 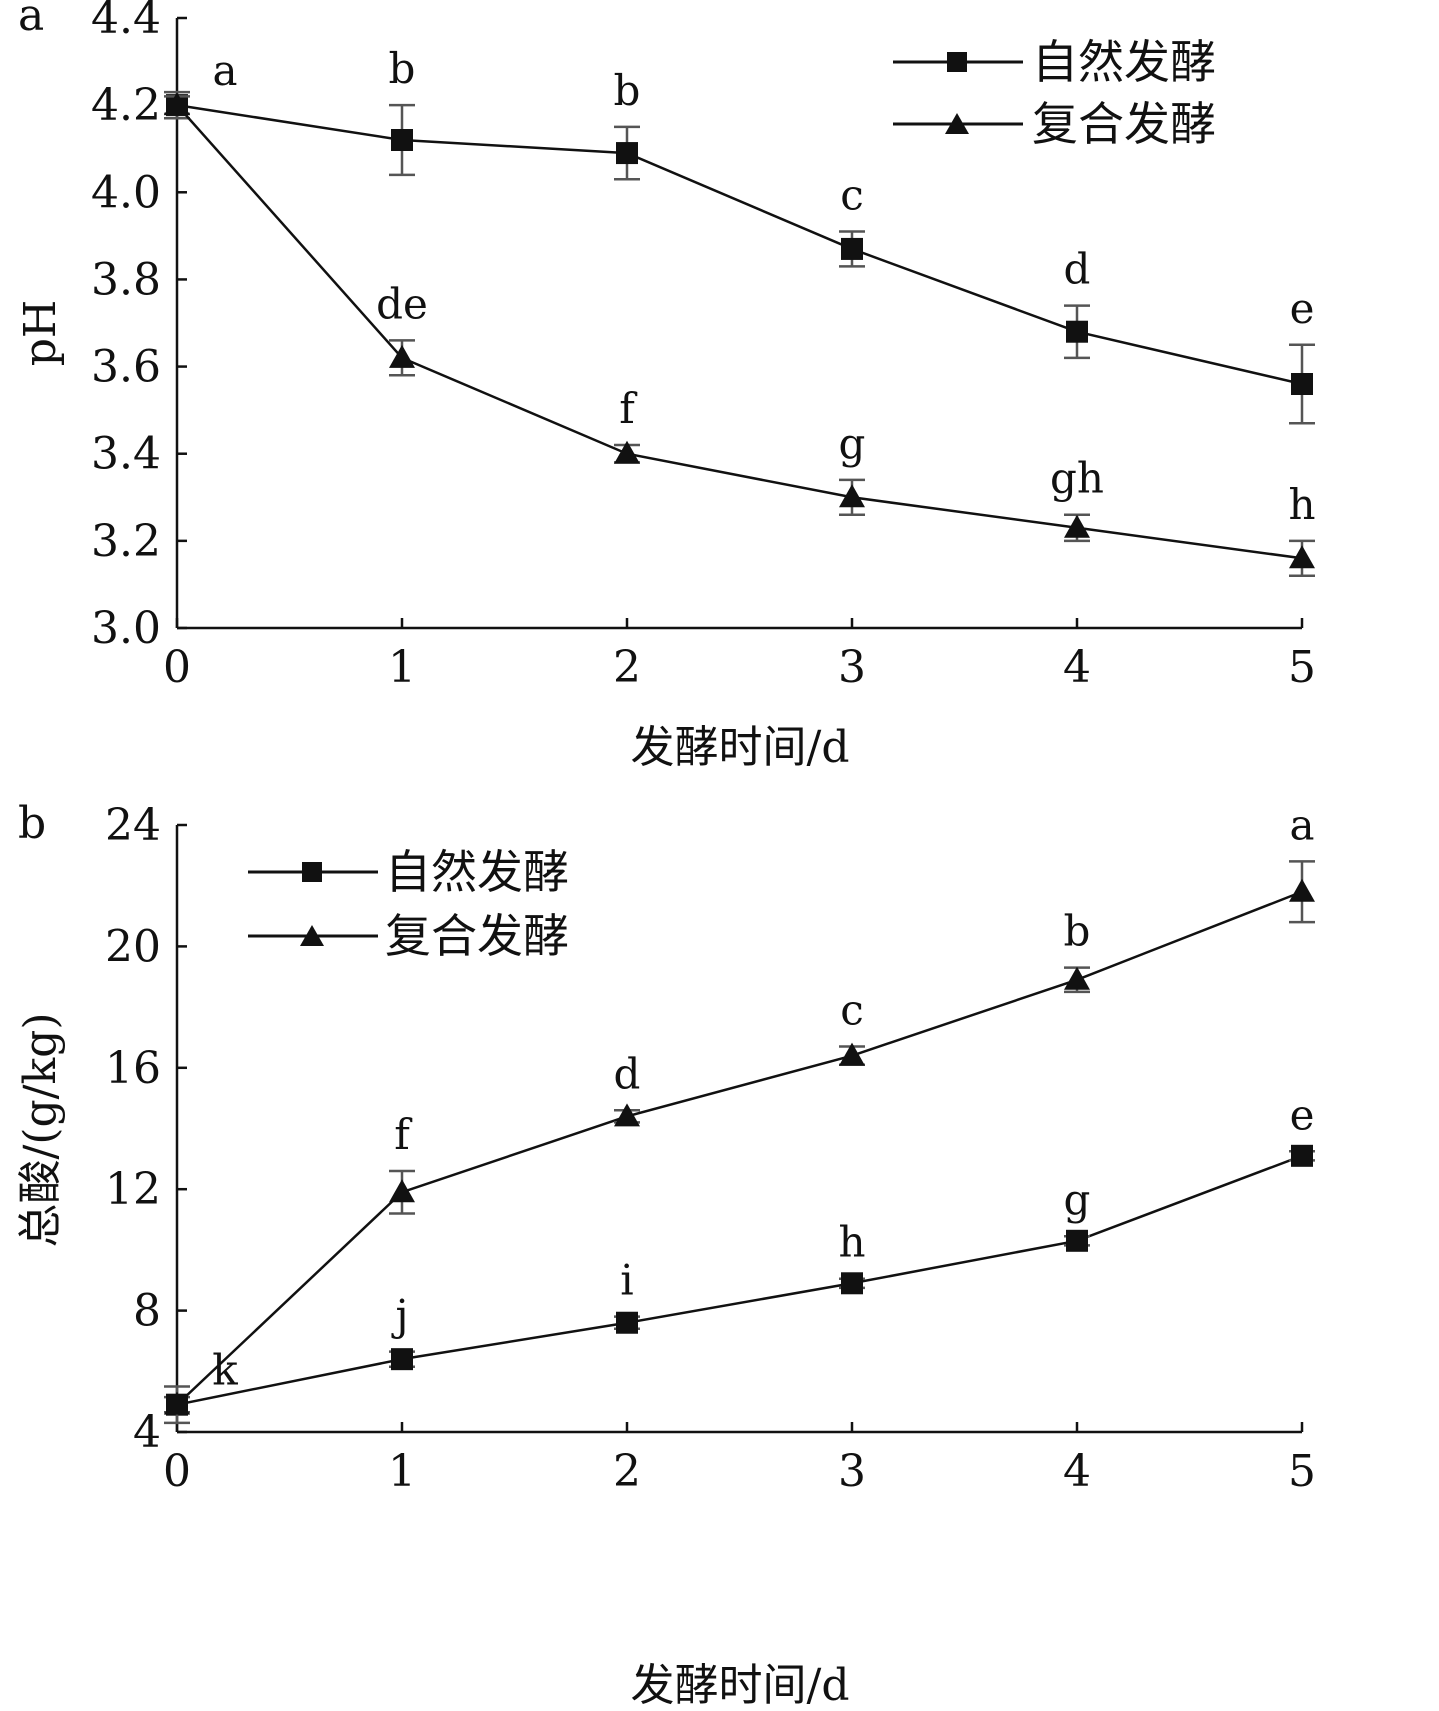 What do you see at coordinates (403, 1134) in the screenshot?
I see `panel-b-series-composite-significance-letter: f` at bounding box center [403, 1134].